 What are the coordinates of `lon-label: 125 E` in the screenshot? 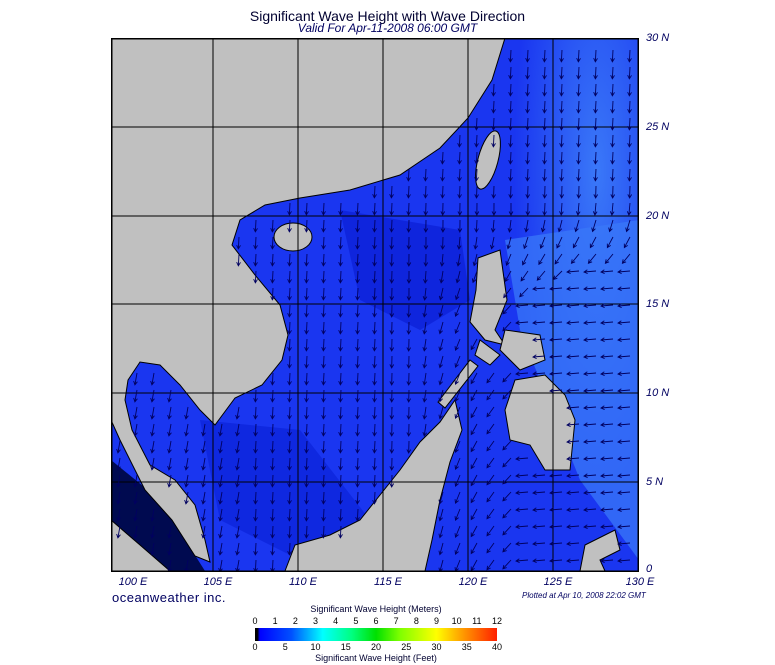 It's located at (558, 582).